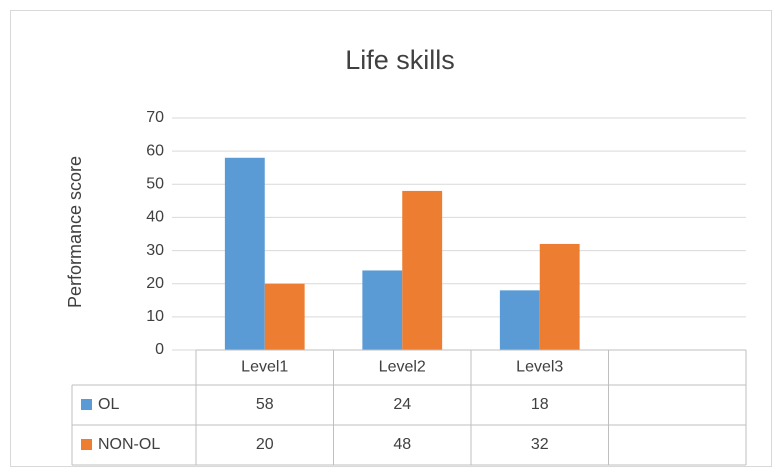 The width and height of the screenshot is (782, 475). I want to click on x-tick-label: Level2, so click(402, 367).